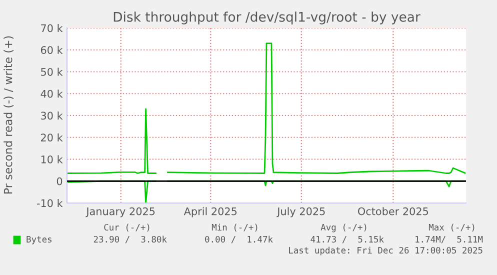  What do you see at coordinates (239, 240) in the screenshot?
I see `text: 0.00 / 1.47k` at bounding box center [239, 240].